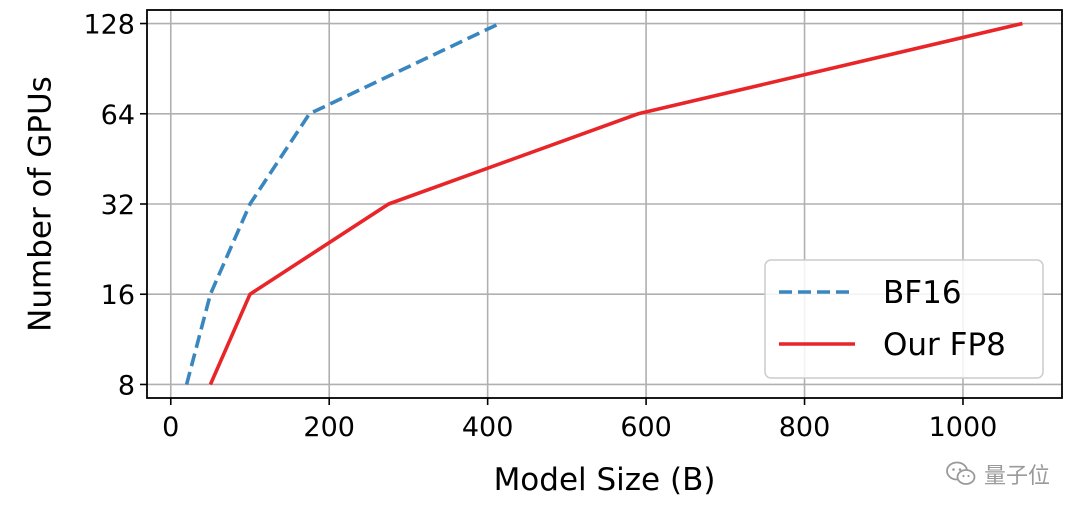 The width and height of the screenshot is (1080, 520). Describe the element at coordinates (118, 115) in the screenshot. I see `y-tick-label: 64` at that location.